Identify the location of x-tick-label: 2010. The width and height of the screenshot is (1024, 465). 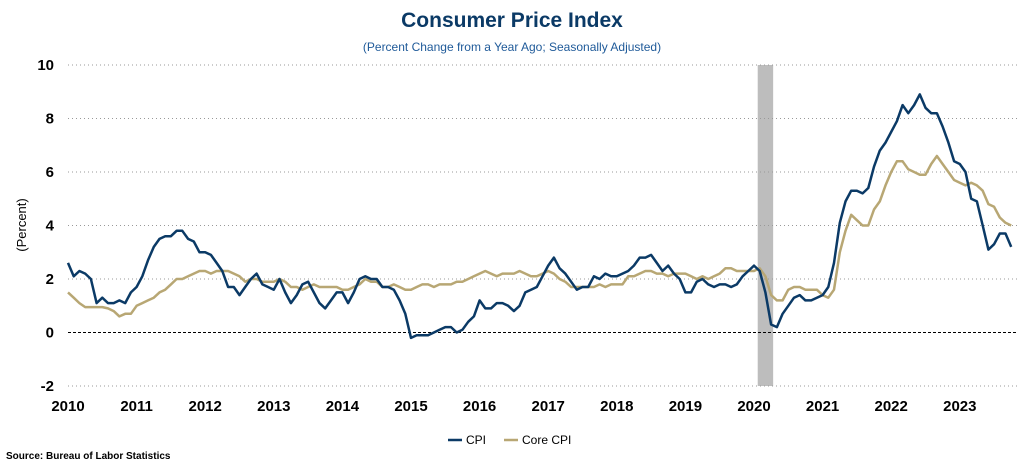
(67, 406).